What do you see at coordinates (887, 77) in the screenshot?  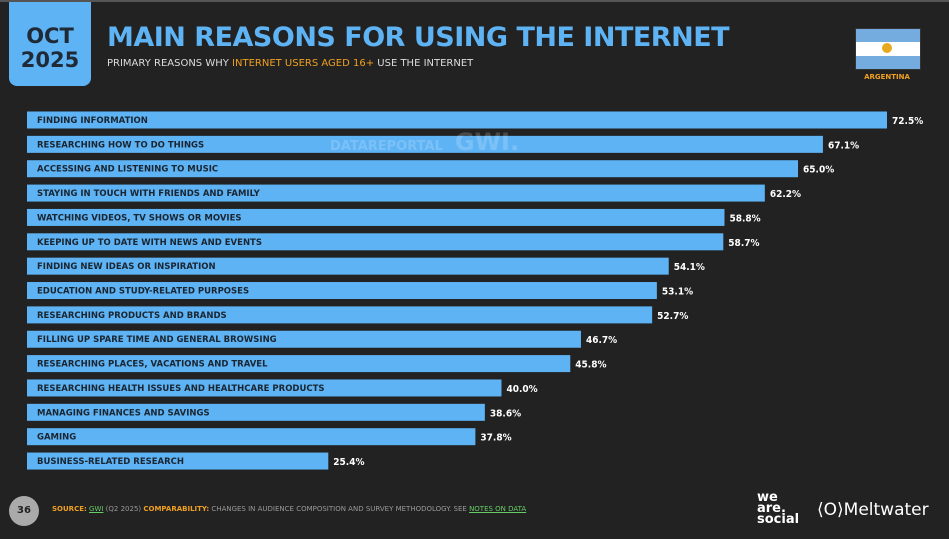 I see `country-label: ARGENTINA` at bounding box center [887, 77].